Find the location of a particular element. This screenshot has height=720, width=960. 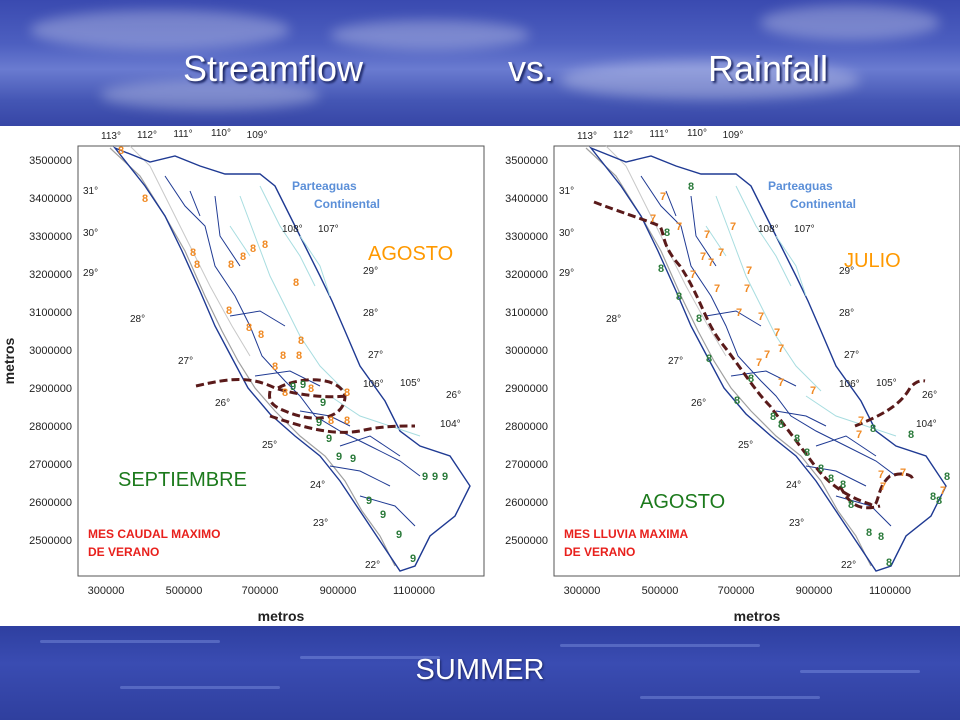

coord-label: 31° is located at coordinates (566, 191).